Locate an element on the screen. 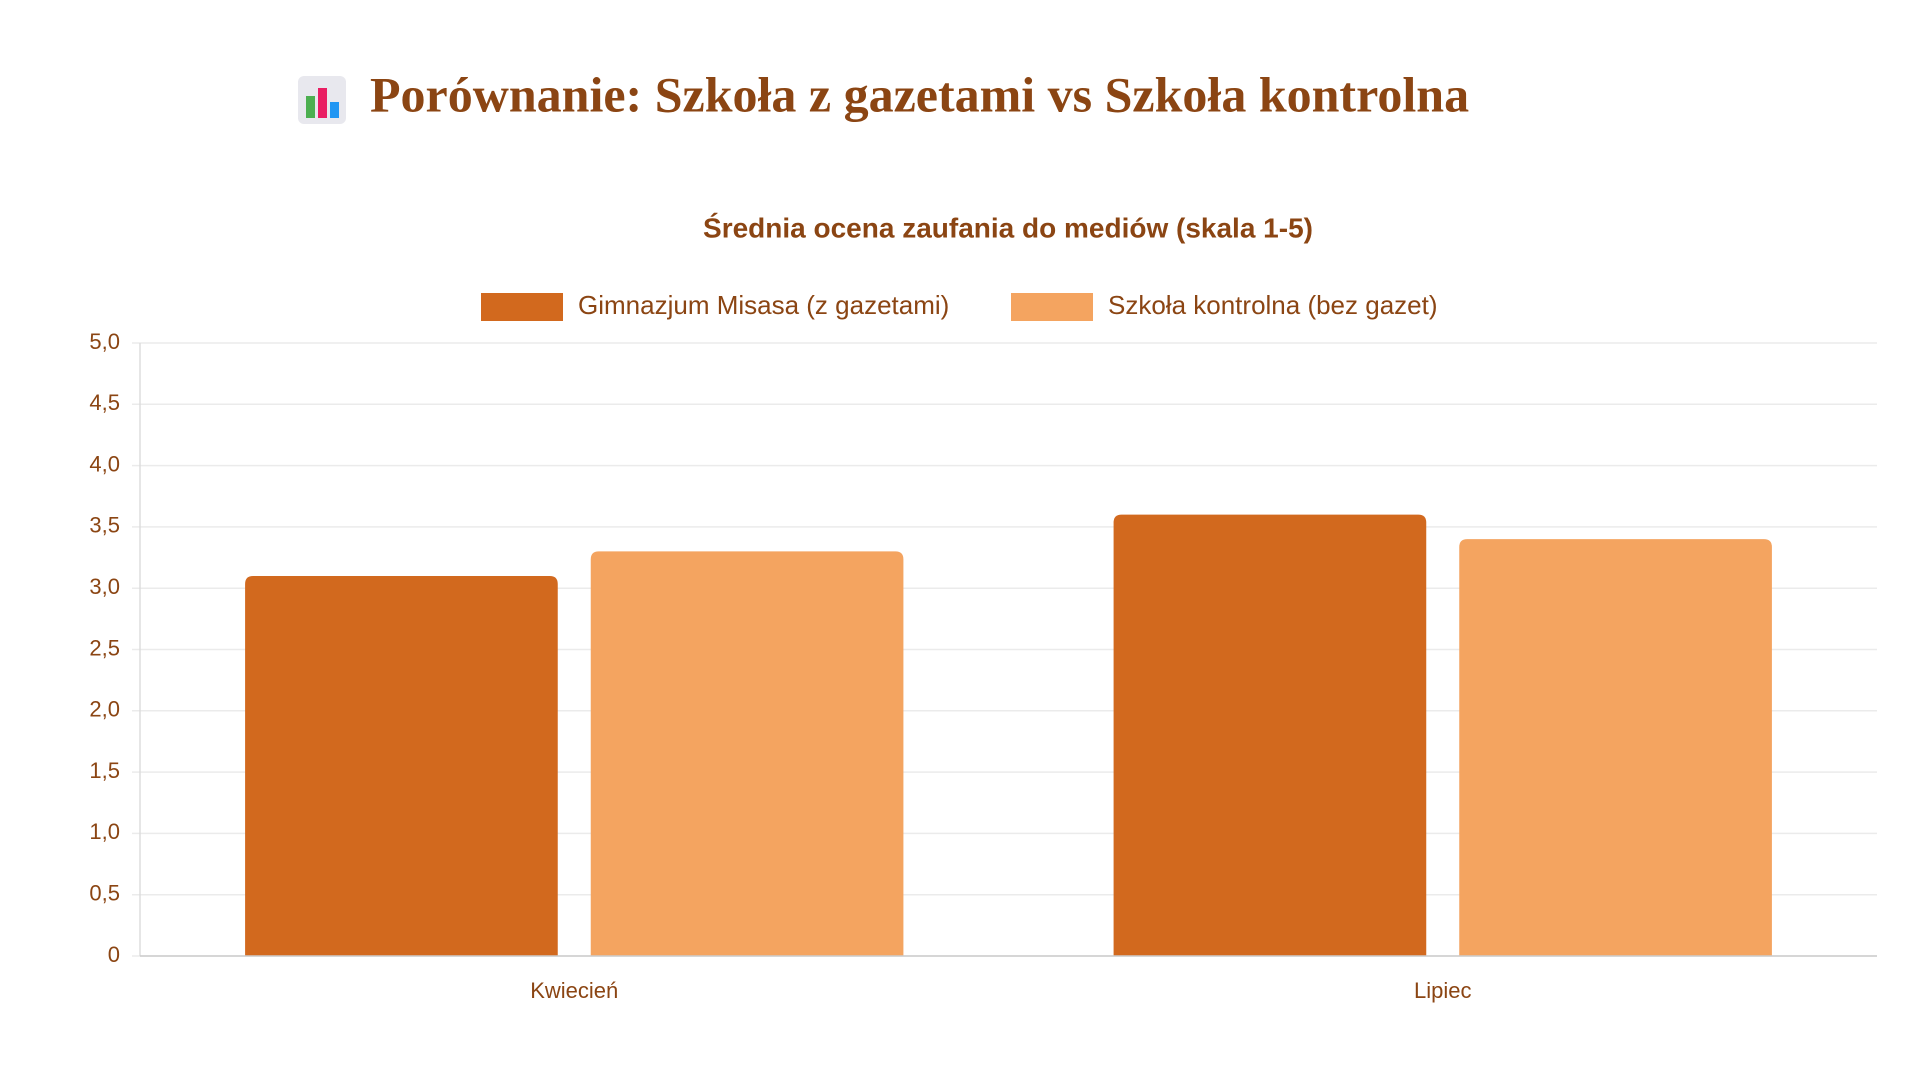 This screenshot has width=1920, height=1080. x-tick-label: Lipiec is located at coordinates (1442, 990).